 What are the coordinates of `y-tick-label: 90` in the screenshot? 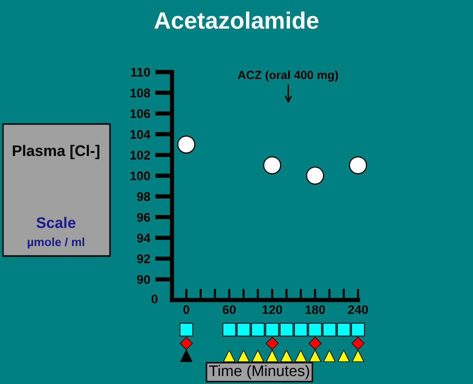 It's located at (143, 279).